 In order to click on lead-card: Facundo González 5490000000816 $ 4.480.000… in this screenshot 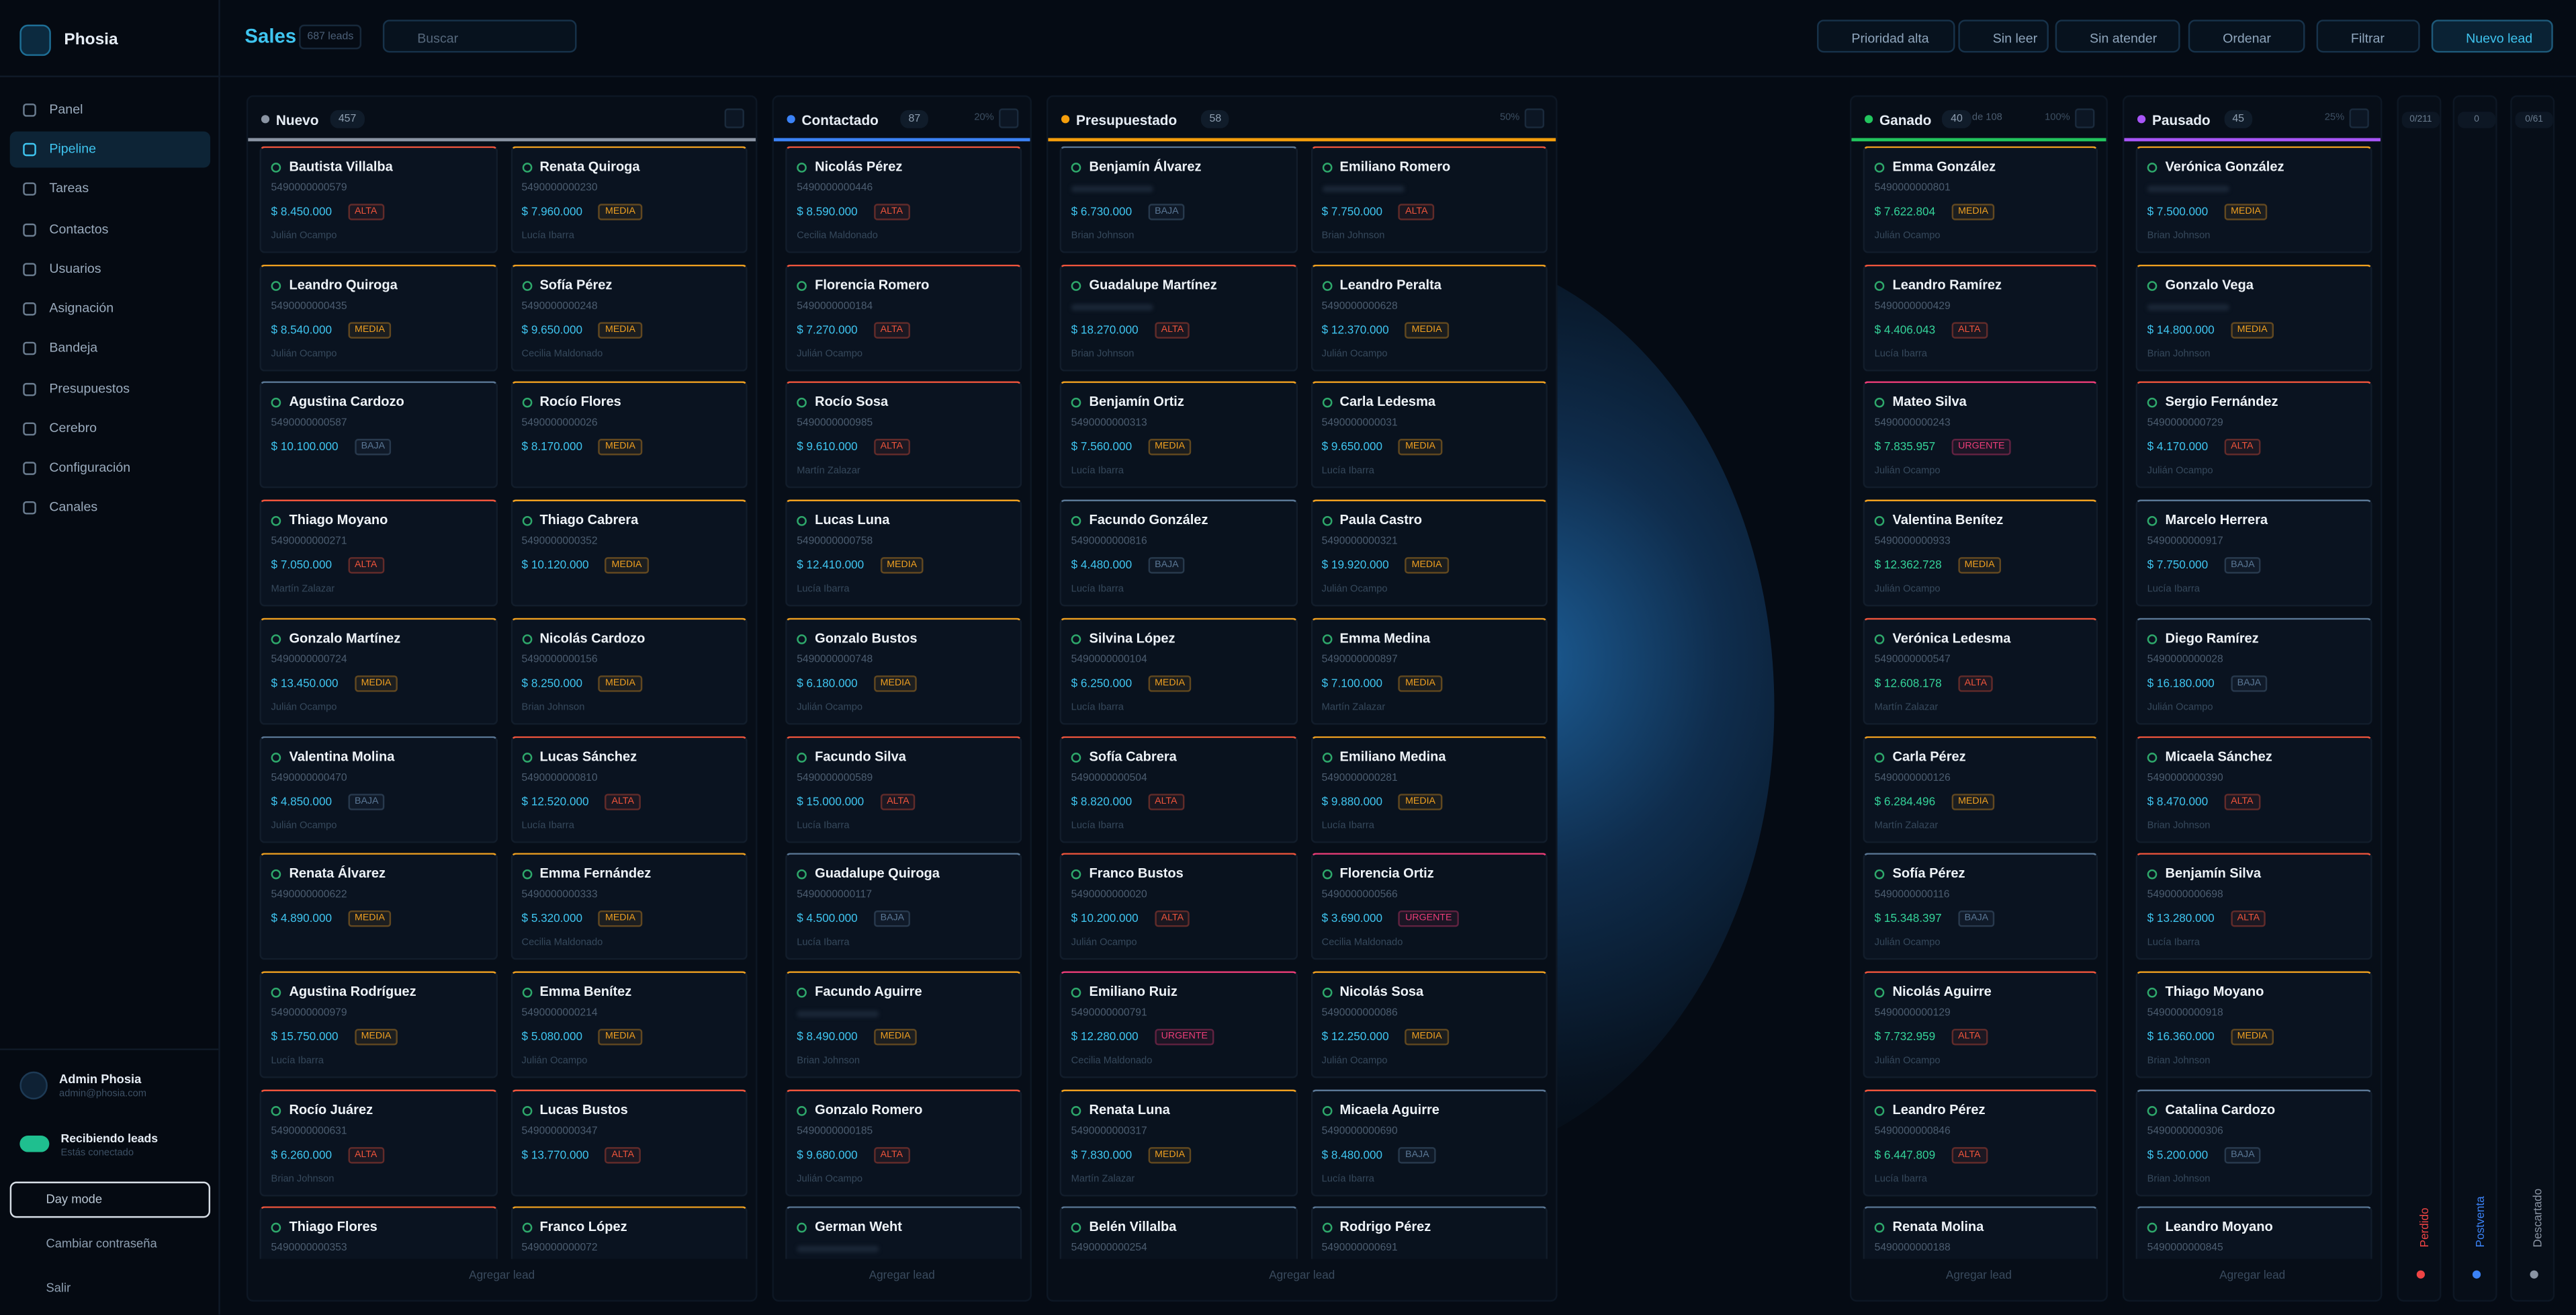, I will do `click(1178, 553)`.